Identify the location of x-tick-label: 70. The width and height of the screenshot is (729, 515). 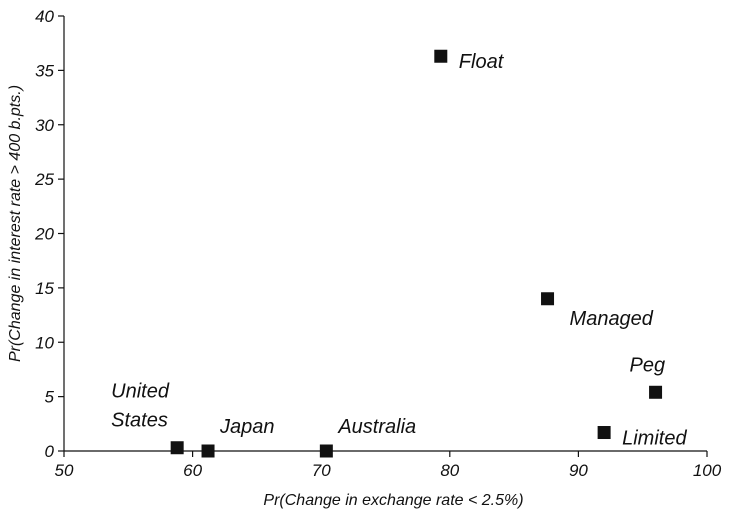
(321, 470).